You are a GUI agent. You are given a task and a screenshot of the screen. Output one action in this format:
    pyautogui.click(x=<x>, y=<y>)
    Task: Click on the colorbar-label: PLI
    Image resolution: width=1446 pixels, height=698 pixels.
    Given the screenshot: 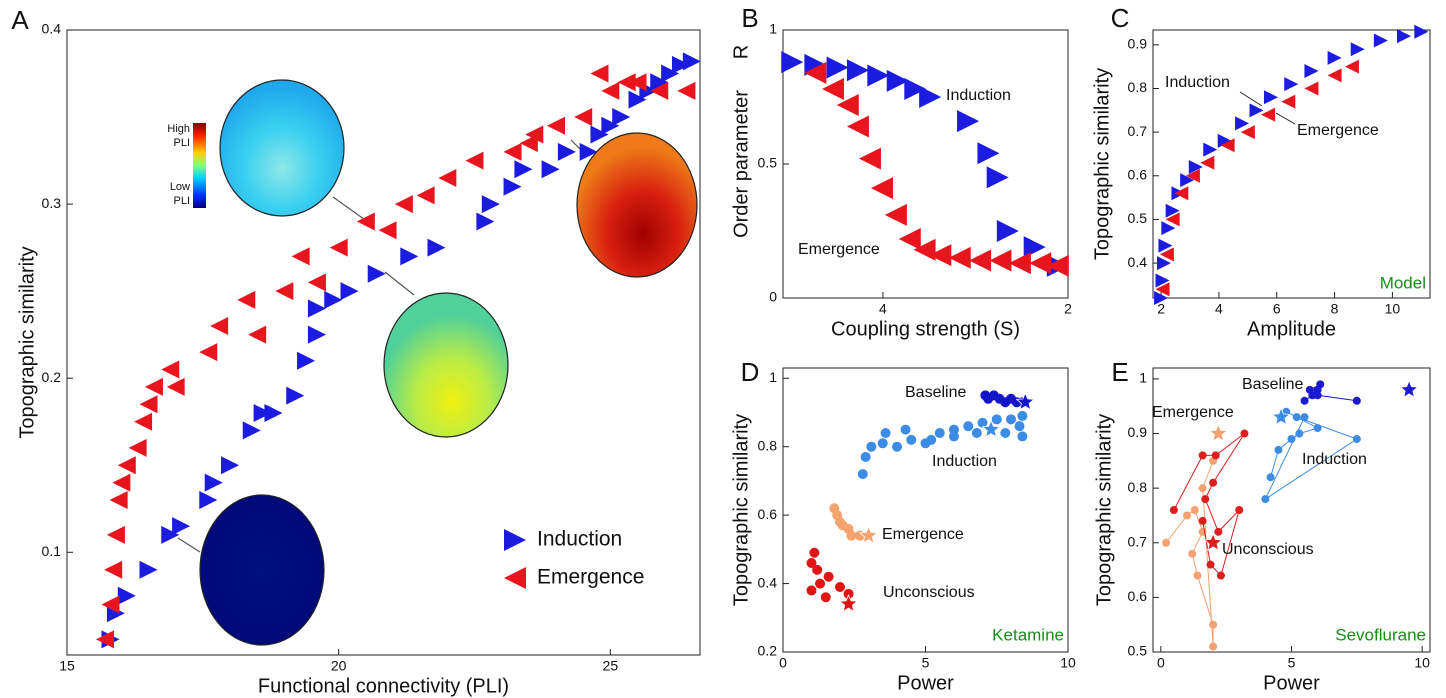 What is the action you would take?
    pyautogui.click(x=181, y=201)
    